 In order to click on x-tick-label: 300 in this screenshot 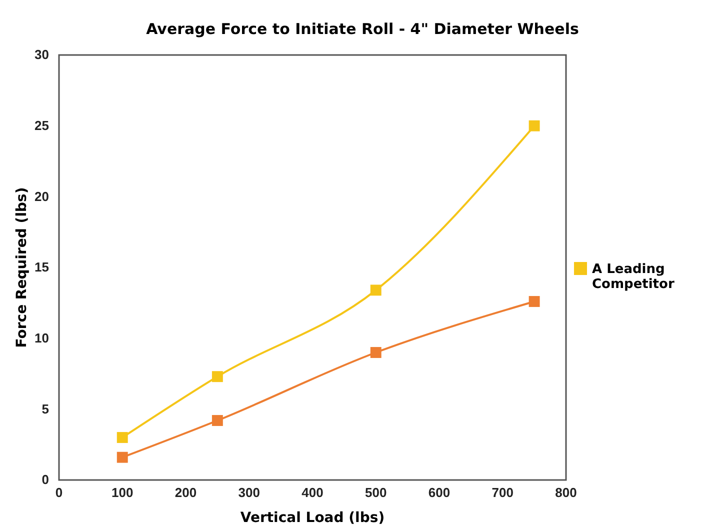, I will do `click(249, 492)`.